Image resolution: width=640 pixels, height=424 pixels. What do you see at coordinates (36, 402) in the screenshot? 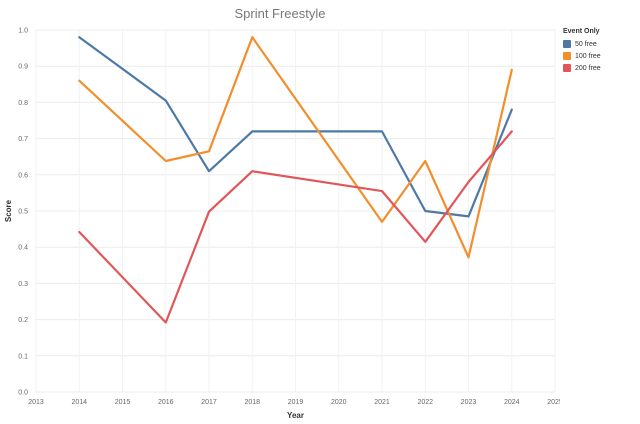
I see `x-tick-label: 2013` at bounding box center [36, 402].